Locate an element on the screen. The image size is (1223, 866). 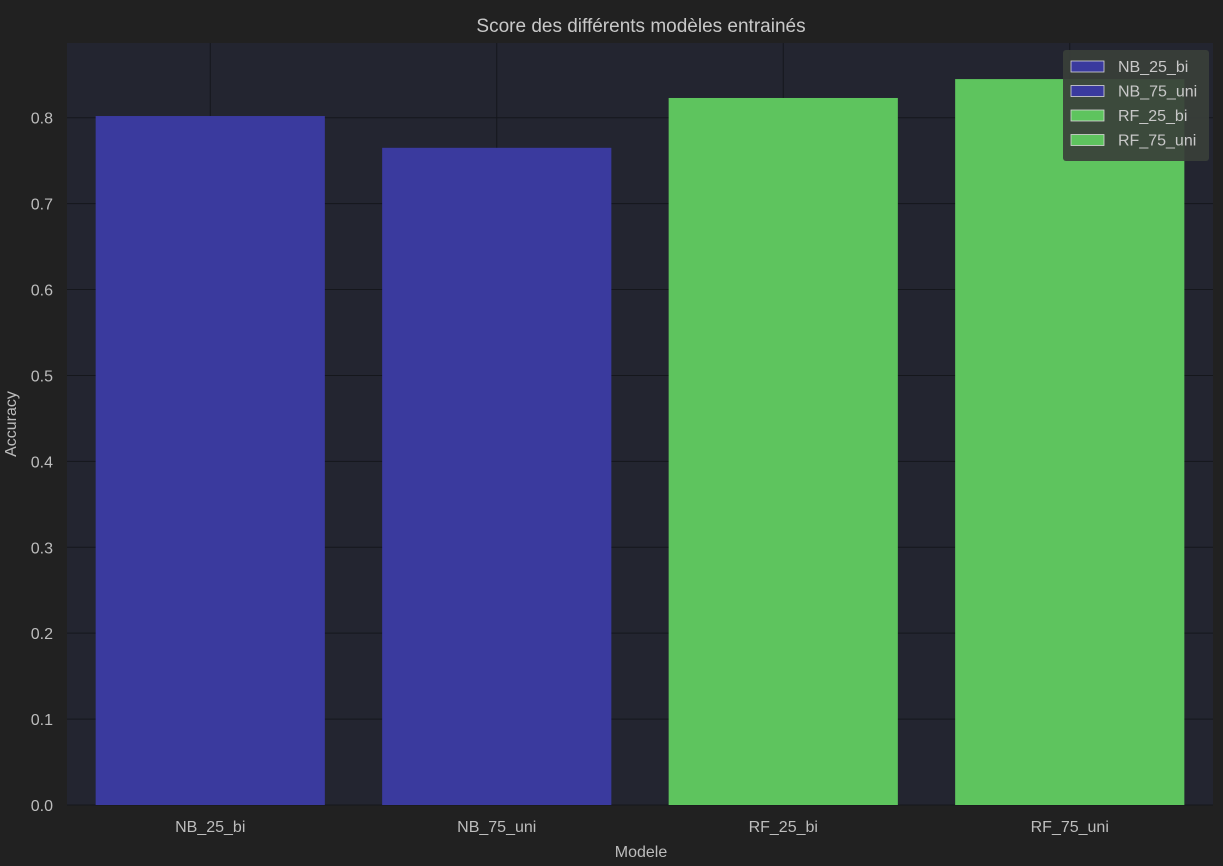
y-tick-label: 0.4 is located at coordinates (42, 462).